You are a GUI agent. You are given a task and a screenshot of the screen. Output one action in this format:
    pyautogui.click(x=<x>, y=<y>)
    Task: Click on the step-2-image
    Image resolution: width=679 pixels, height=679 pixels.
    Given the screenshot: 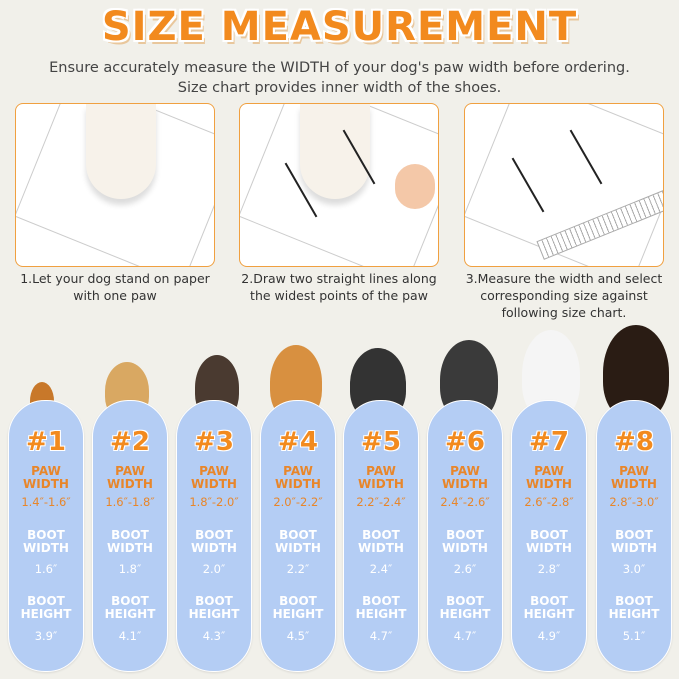 What is the action you would take?
    pyautogui.click(x=339, y=185)
    